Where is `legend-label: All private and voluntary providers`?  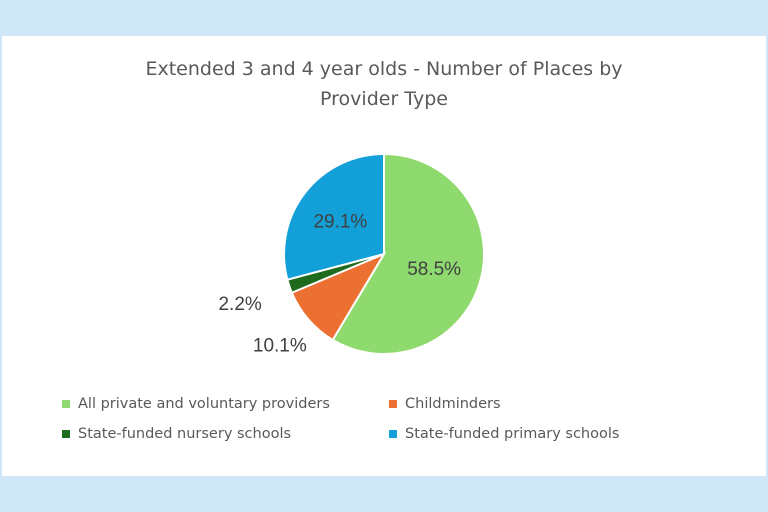 legend-label: All private and voluntary providers is located at coordinates (204, 404).